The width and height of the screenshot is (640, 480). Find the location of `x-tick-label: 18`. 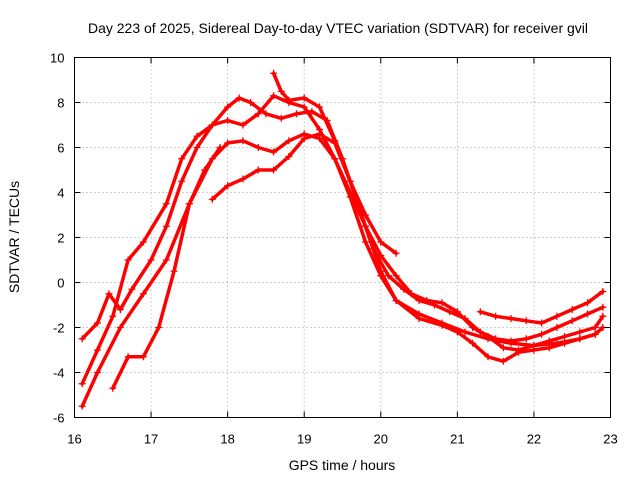

x-tick-label: 18 is located at coordinates (227, 439).